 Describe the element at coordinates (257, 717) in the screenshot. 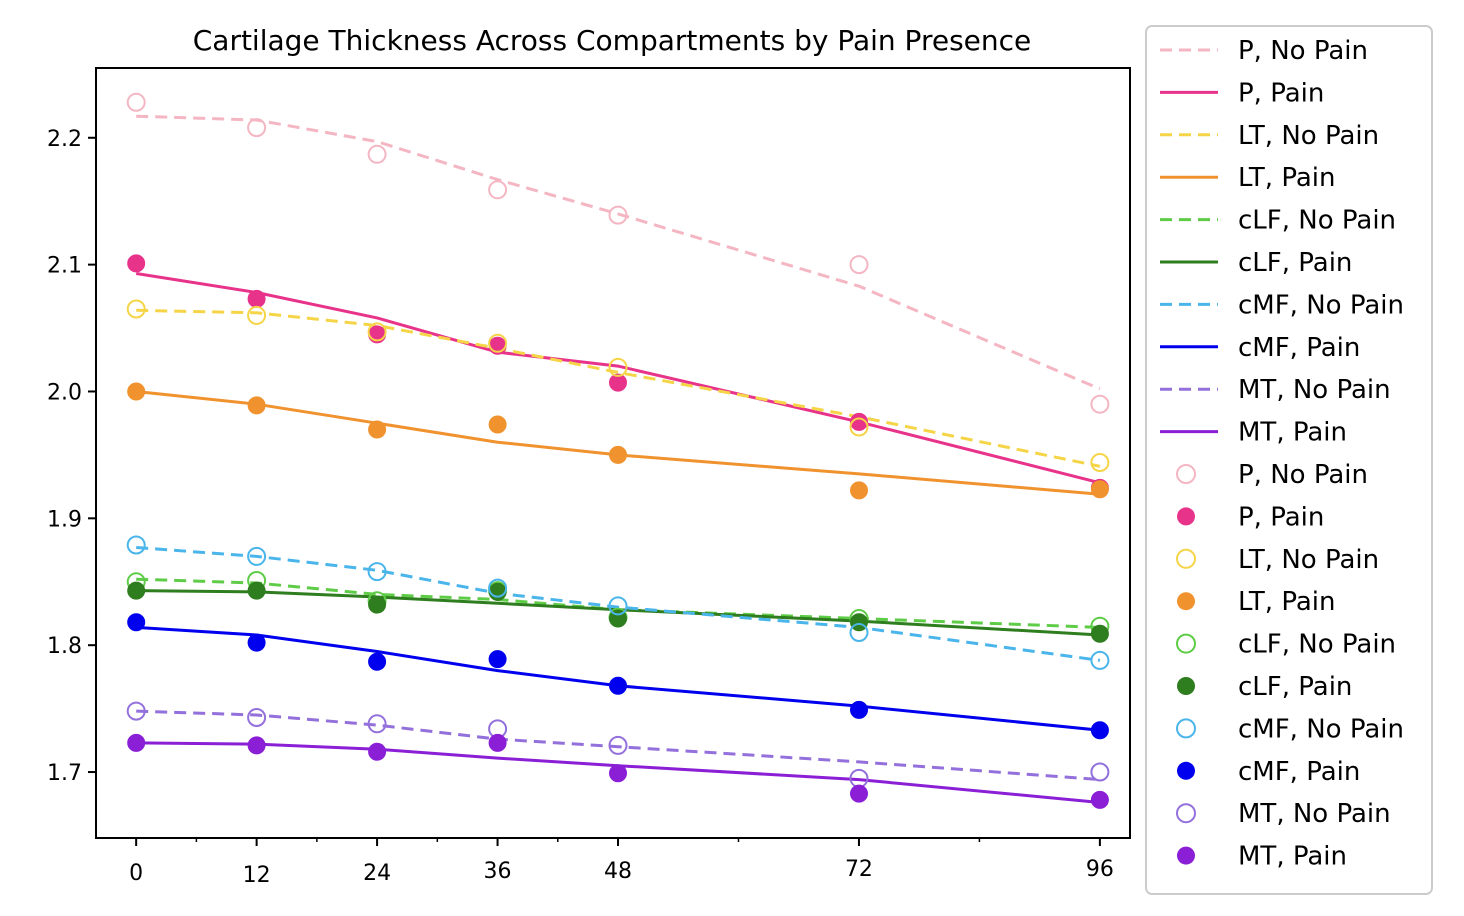

I see `point-mt-no-pain-x12` at that location.